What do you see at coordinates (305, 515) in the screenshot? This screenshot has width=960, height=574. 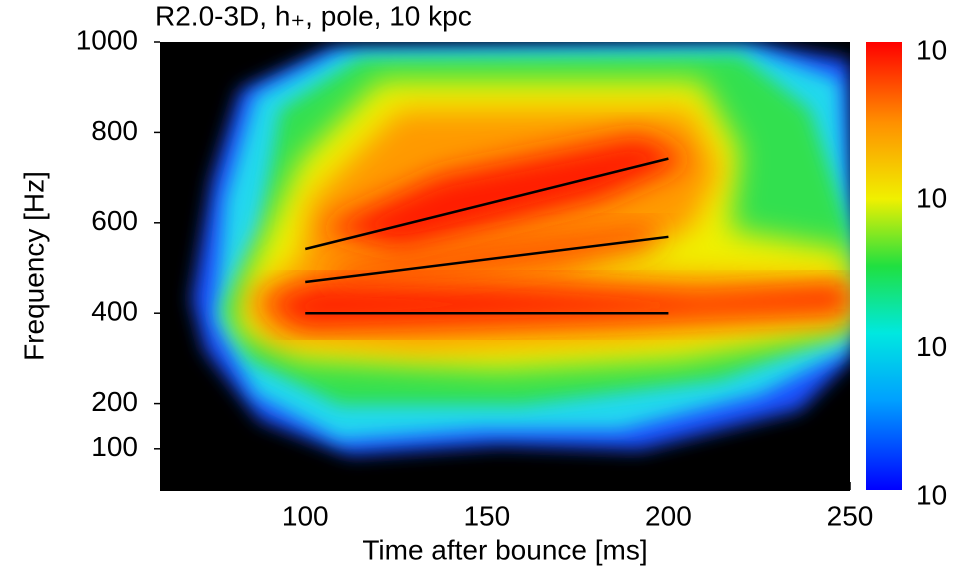 I see `x-tick-label: 100` at bounding box center [305, 515].